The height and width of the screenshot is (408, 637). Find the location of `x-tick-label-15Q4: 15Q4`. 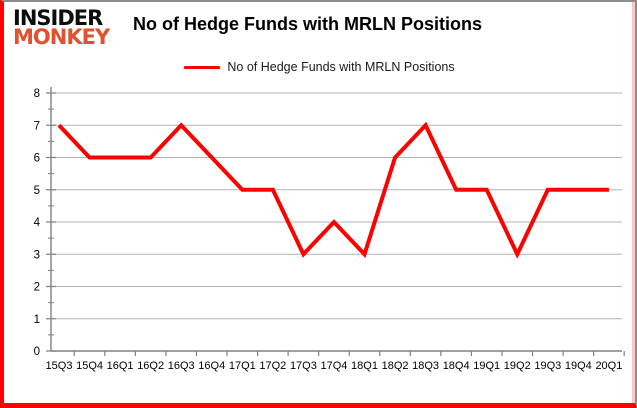

x-tick-label-15Q4: 15Q4 is located at coordinates (89, 366).